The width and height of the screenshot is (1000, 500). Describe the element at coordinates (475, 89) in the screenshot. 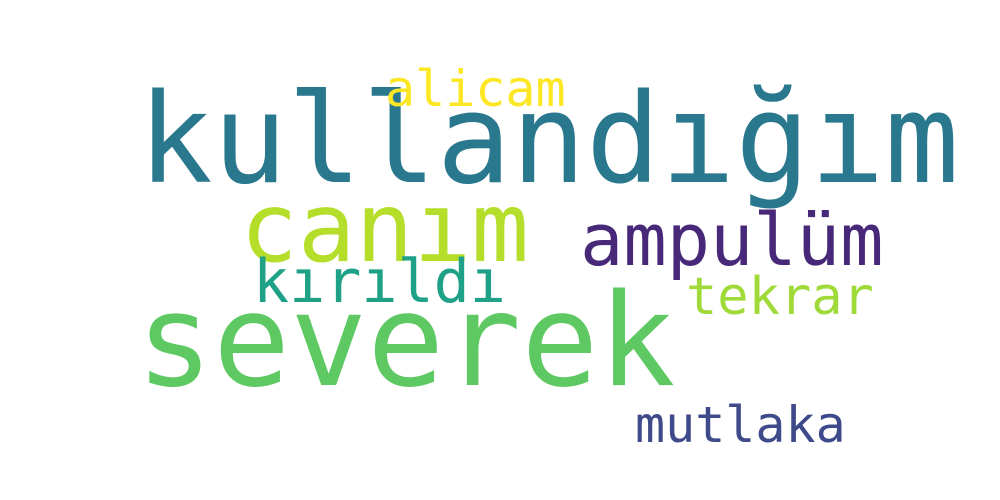

I see `word-alicam: alicam` at that location.